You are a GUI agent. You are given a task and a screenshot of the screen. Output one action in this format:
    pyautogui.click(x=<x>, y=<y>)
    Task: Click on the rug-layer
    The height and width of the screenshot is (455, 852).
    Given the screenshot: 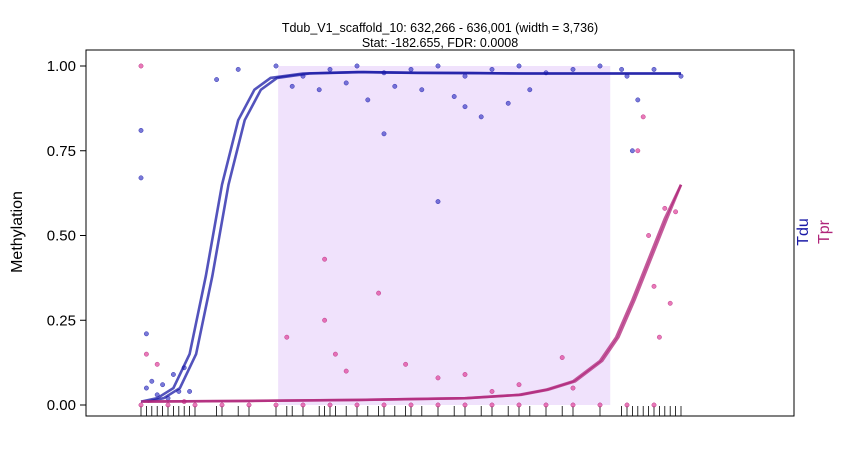 What is the action you would take?
    pyautogui.click(x=411, y=411)
    